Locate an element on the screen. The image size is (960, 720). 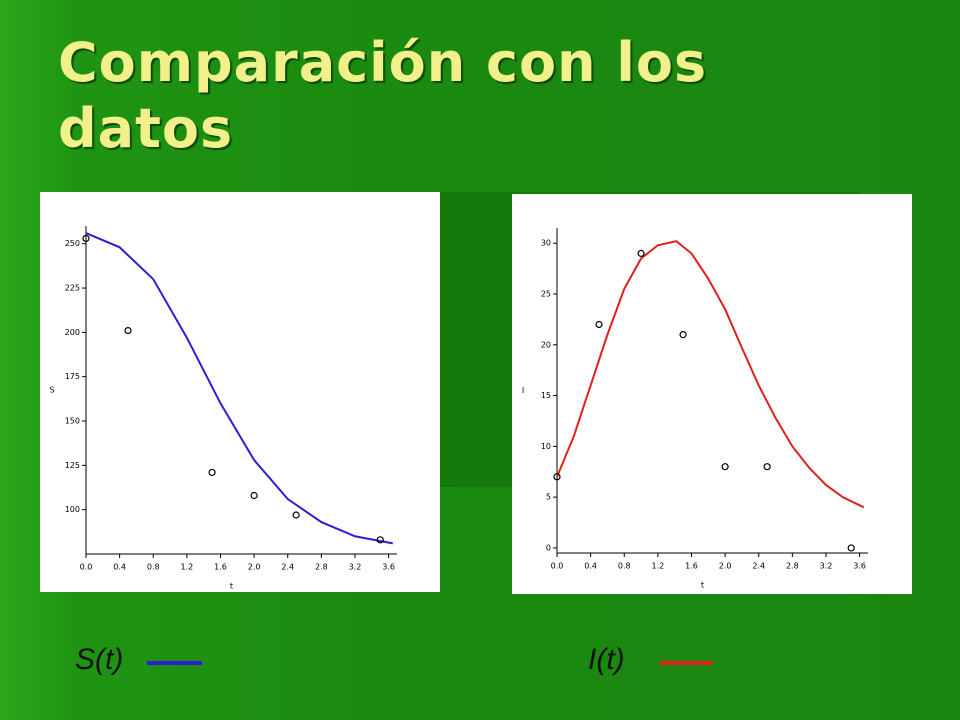
legend-label: I(t) is located at coordinates (606, 659).